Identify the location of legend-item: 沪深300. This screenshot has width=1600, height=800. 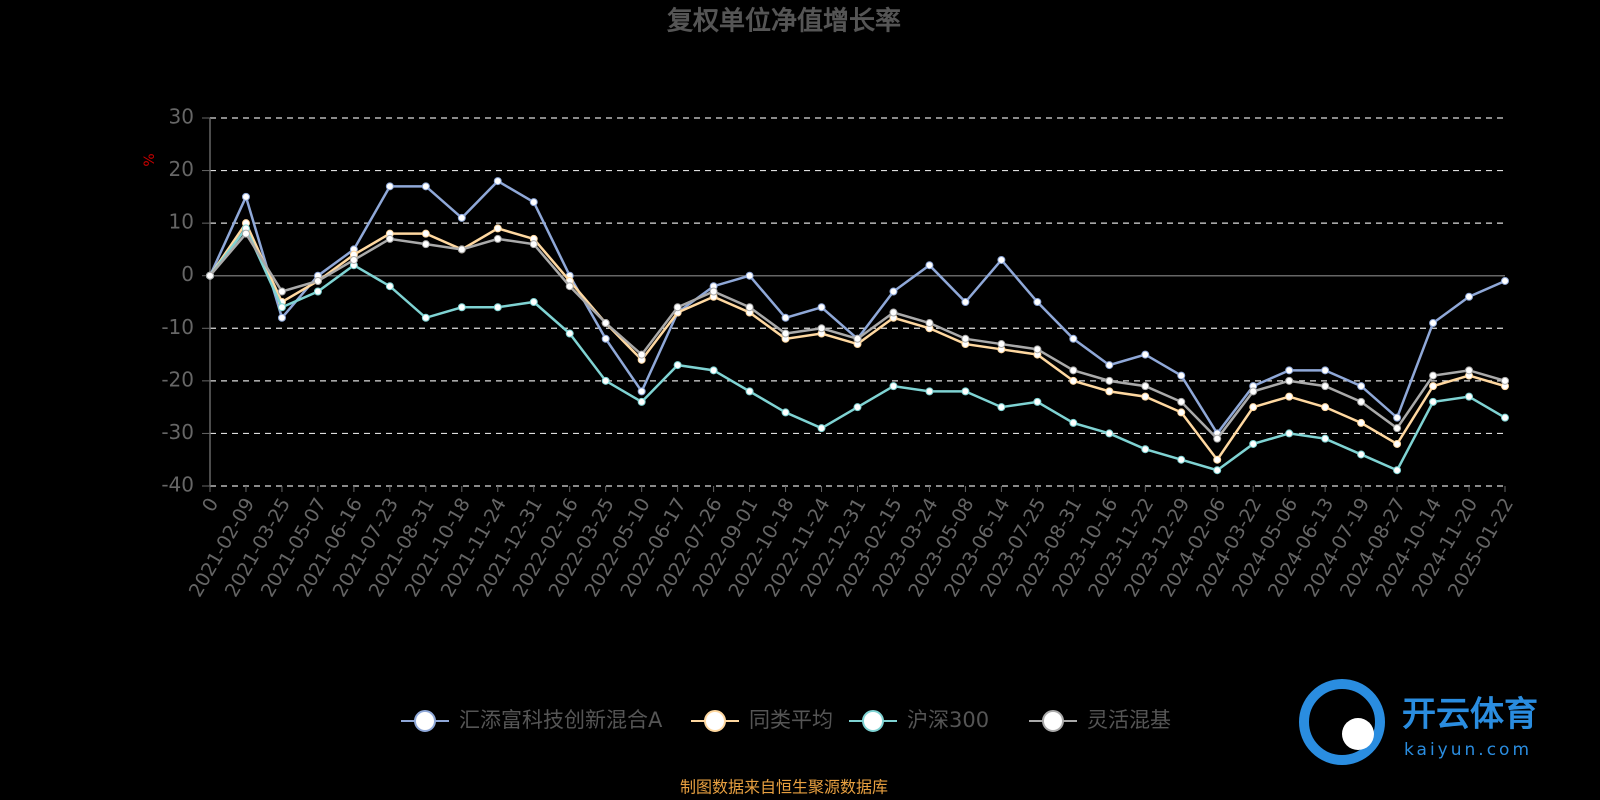
(919, 720).